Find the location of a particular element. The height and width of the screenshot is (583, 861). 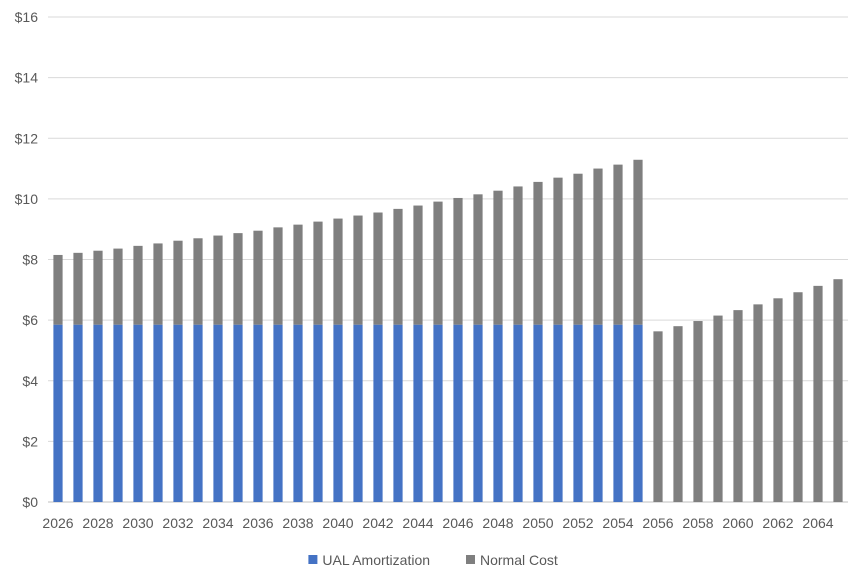

x-tick-label: 2050 is located at coordinates (537, 523).